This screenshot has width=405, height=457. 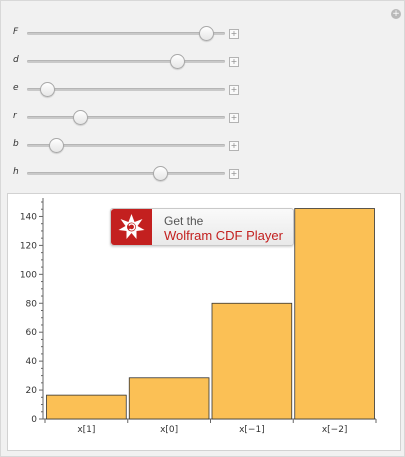 I want to click on slider-row-b: b +, so click(x=203, y=146).